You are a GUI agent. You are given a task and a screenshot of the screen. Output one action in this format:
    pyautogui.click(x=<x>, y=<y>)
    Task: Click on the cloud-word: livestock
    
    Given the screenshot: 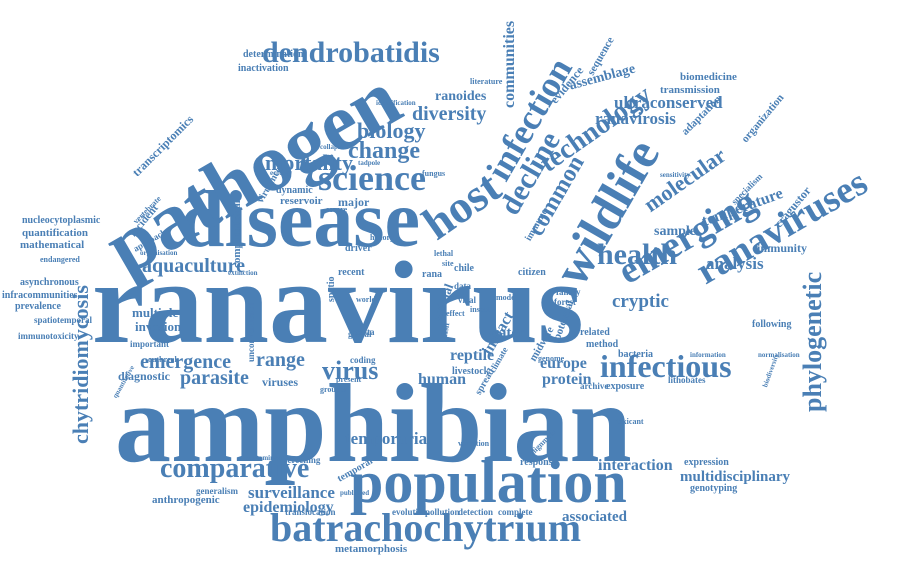 What is the action you would take?
    pyautogui.click(x=471, y=371)
    